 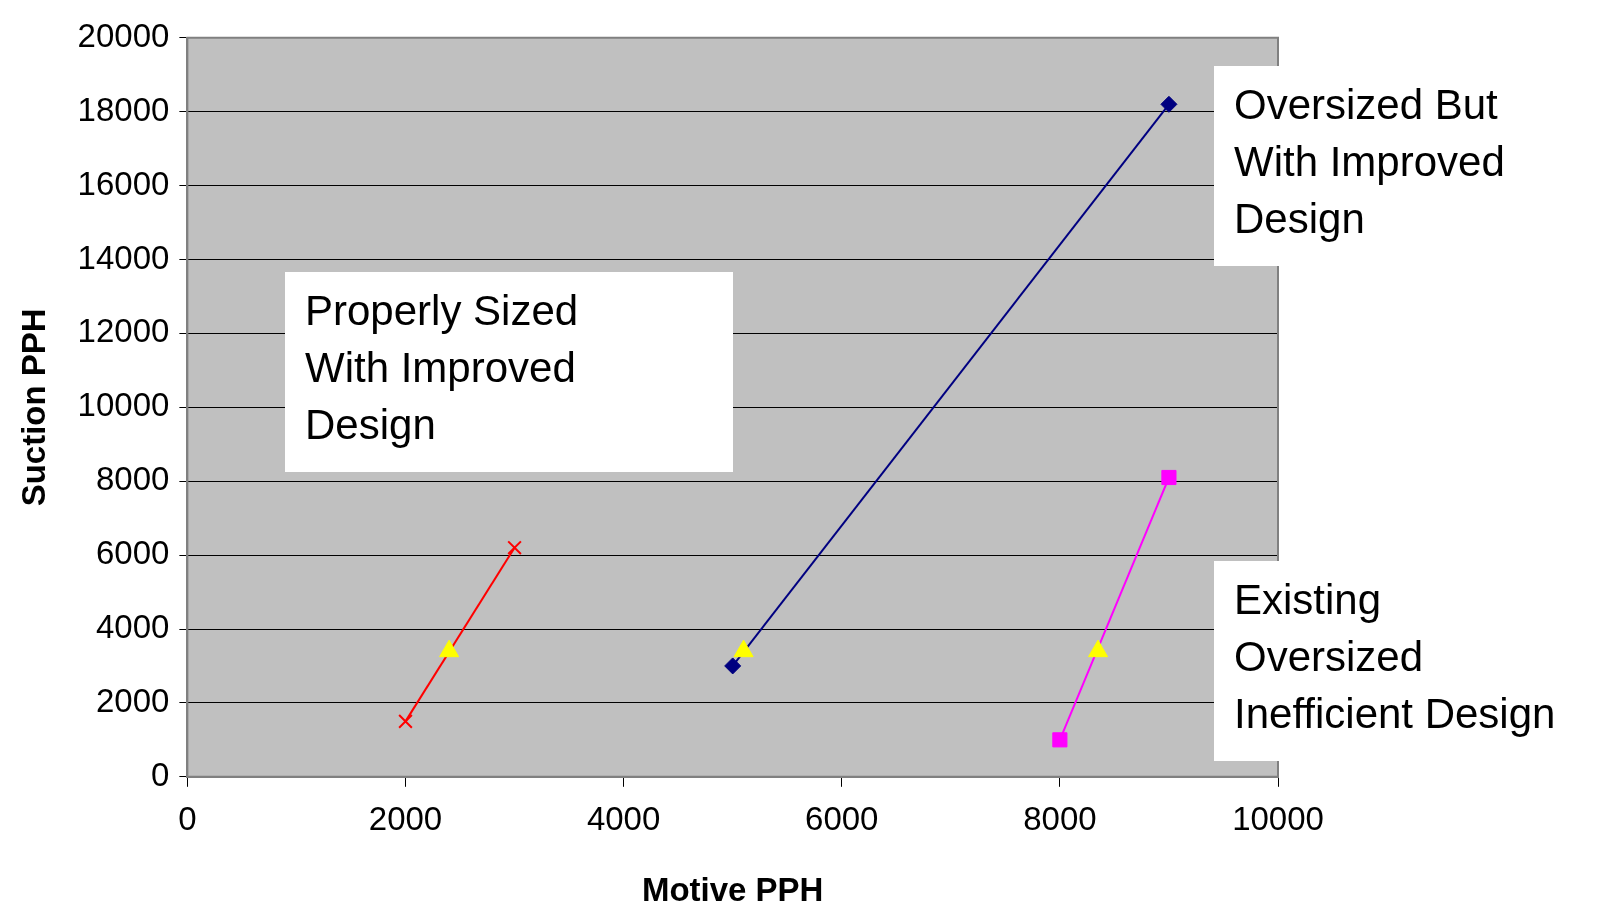 I want to click on x-axis-title: Motive PPH, so click(x=732, y=890).